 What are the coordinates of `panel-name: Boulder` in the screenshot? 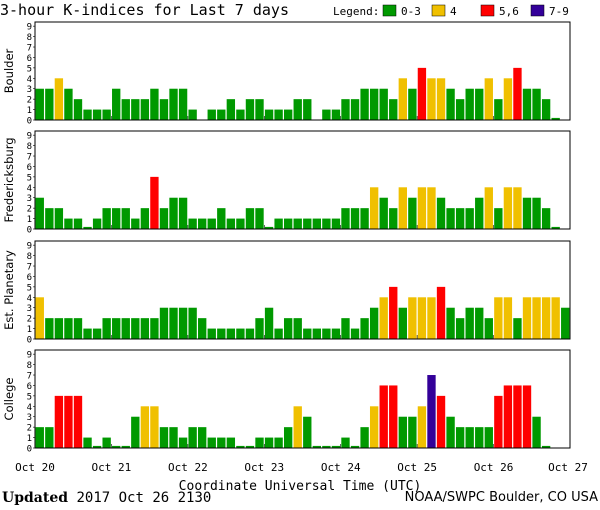 It's located at (9, 70).